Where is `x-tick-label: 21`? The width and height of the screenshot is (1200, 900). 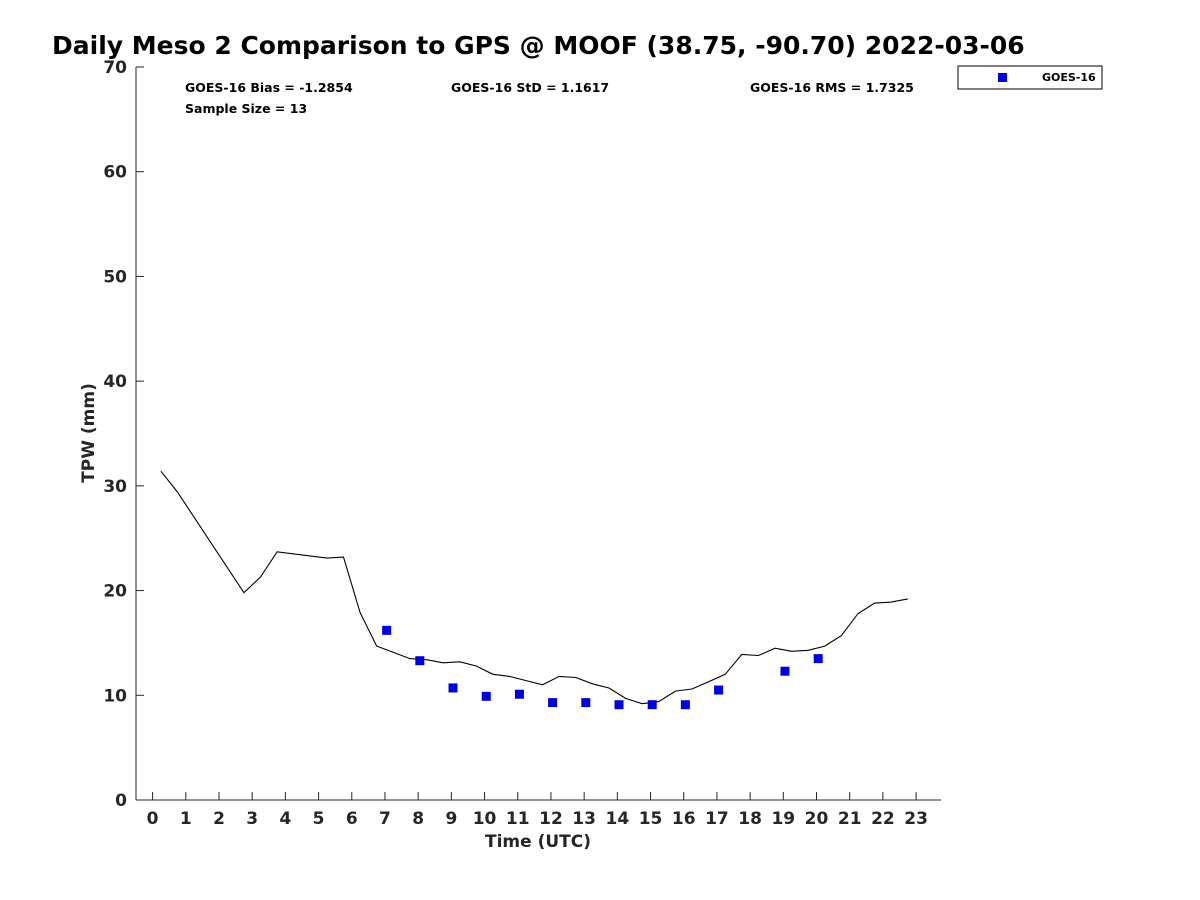 x-tick-label: 21 is located at coordinates (850, 819).